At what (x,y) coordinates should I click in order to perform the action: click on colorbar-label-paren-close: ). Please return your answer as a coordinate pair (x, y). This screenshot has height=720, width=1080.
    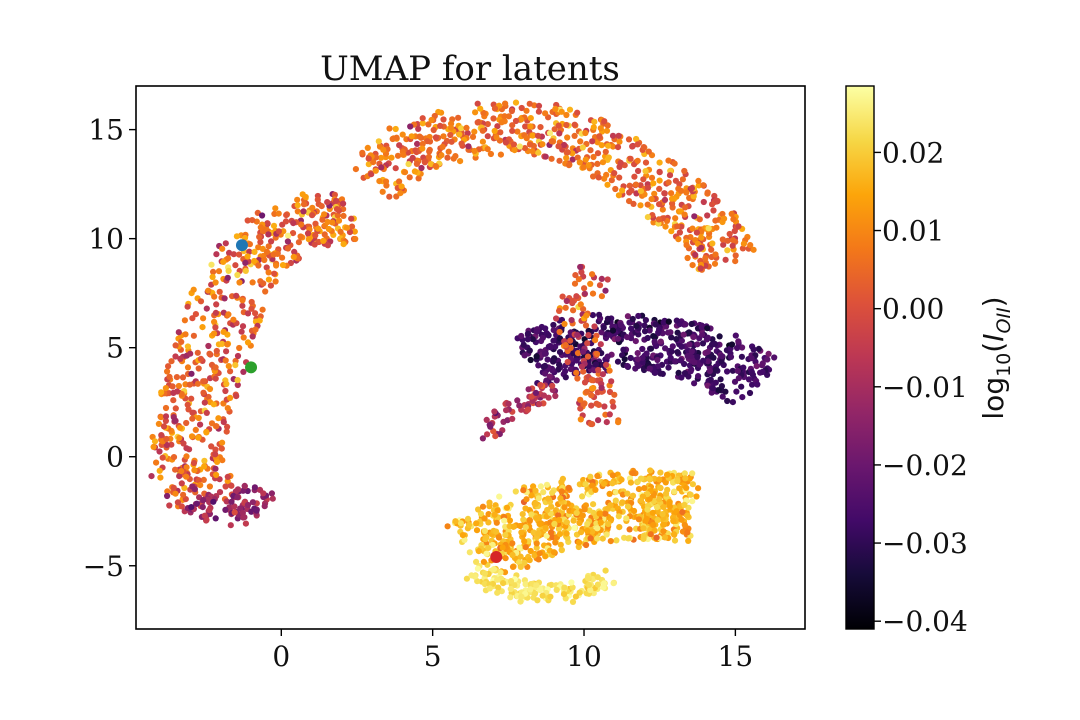
    Looking at the image, I should click on (993, 301).